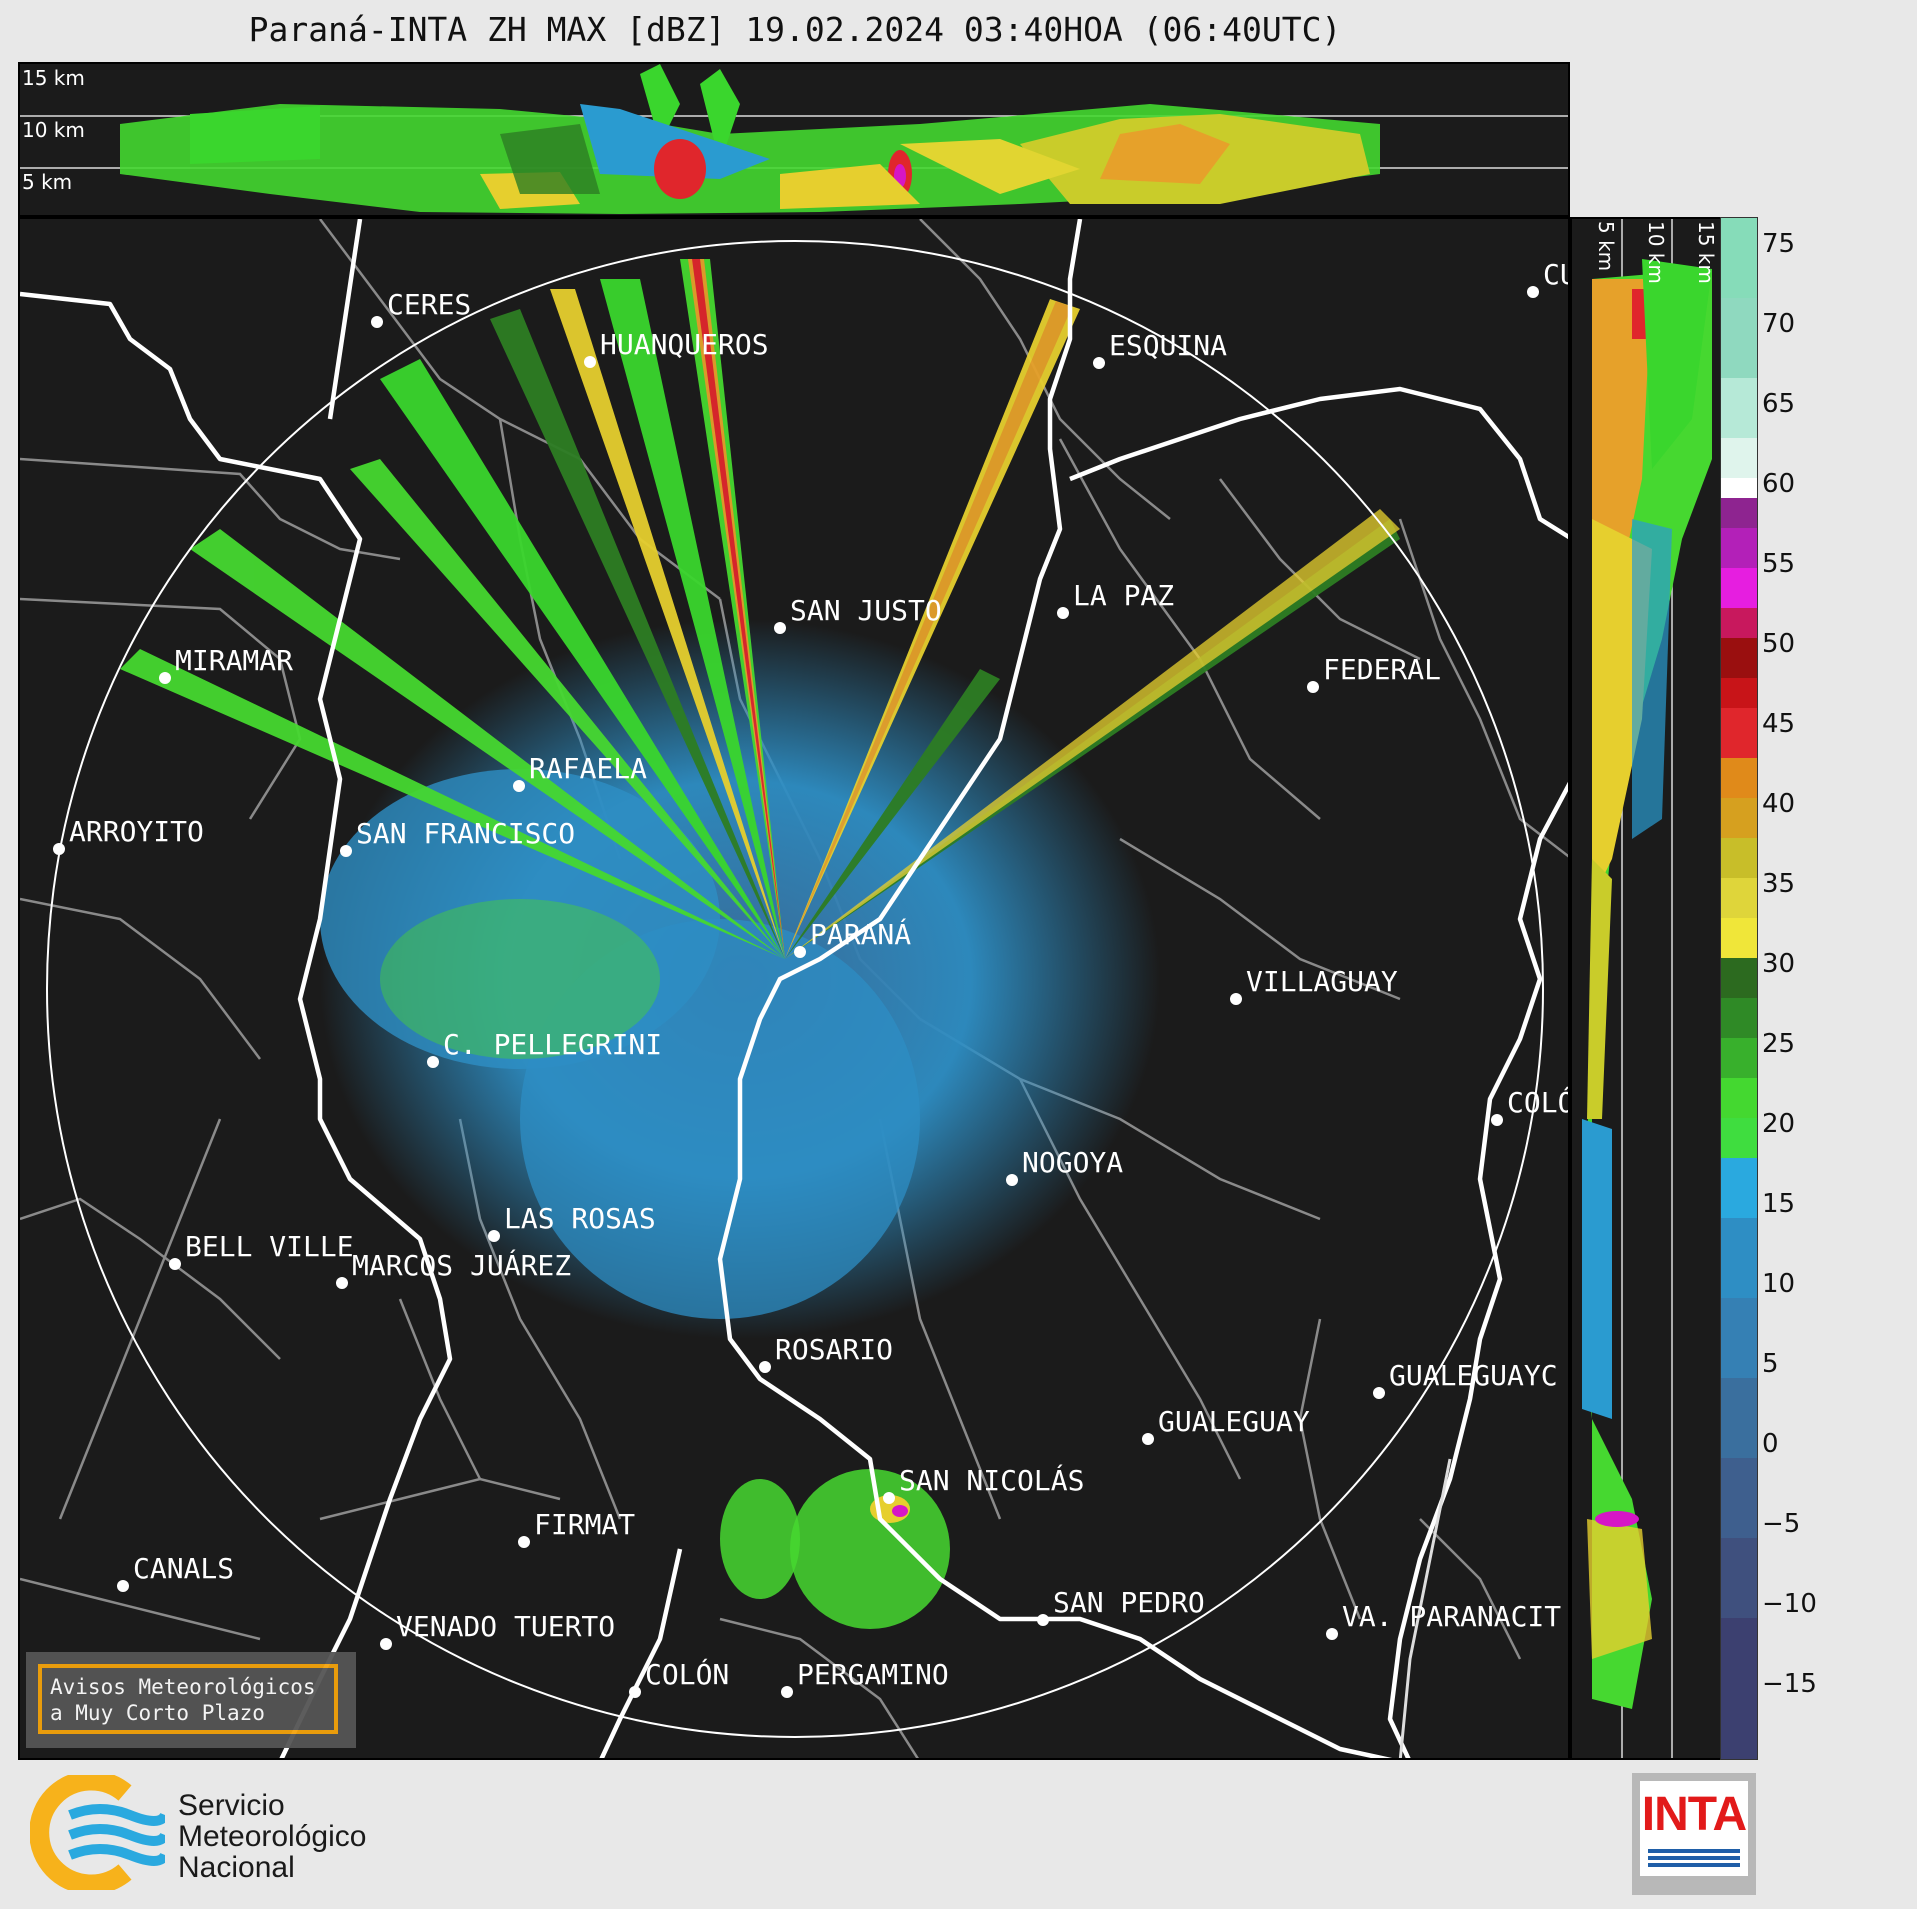 The image size is (1917, 1909). I want to click on smn-logo-icon, so click(97, 1832).